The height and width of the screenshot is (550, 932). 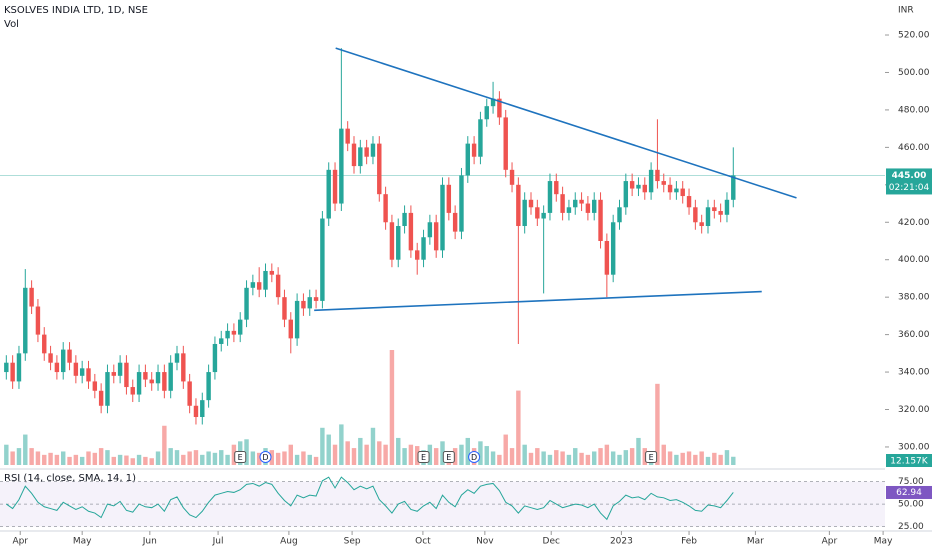 What do you see at coordinates (352, 542) in the screenshot?
I see `x-tick-label: Sep` at bounding box center [352, 542].